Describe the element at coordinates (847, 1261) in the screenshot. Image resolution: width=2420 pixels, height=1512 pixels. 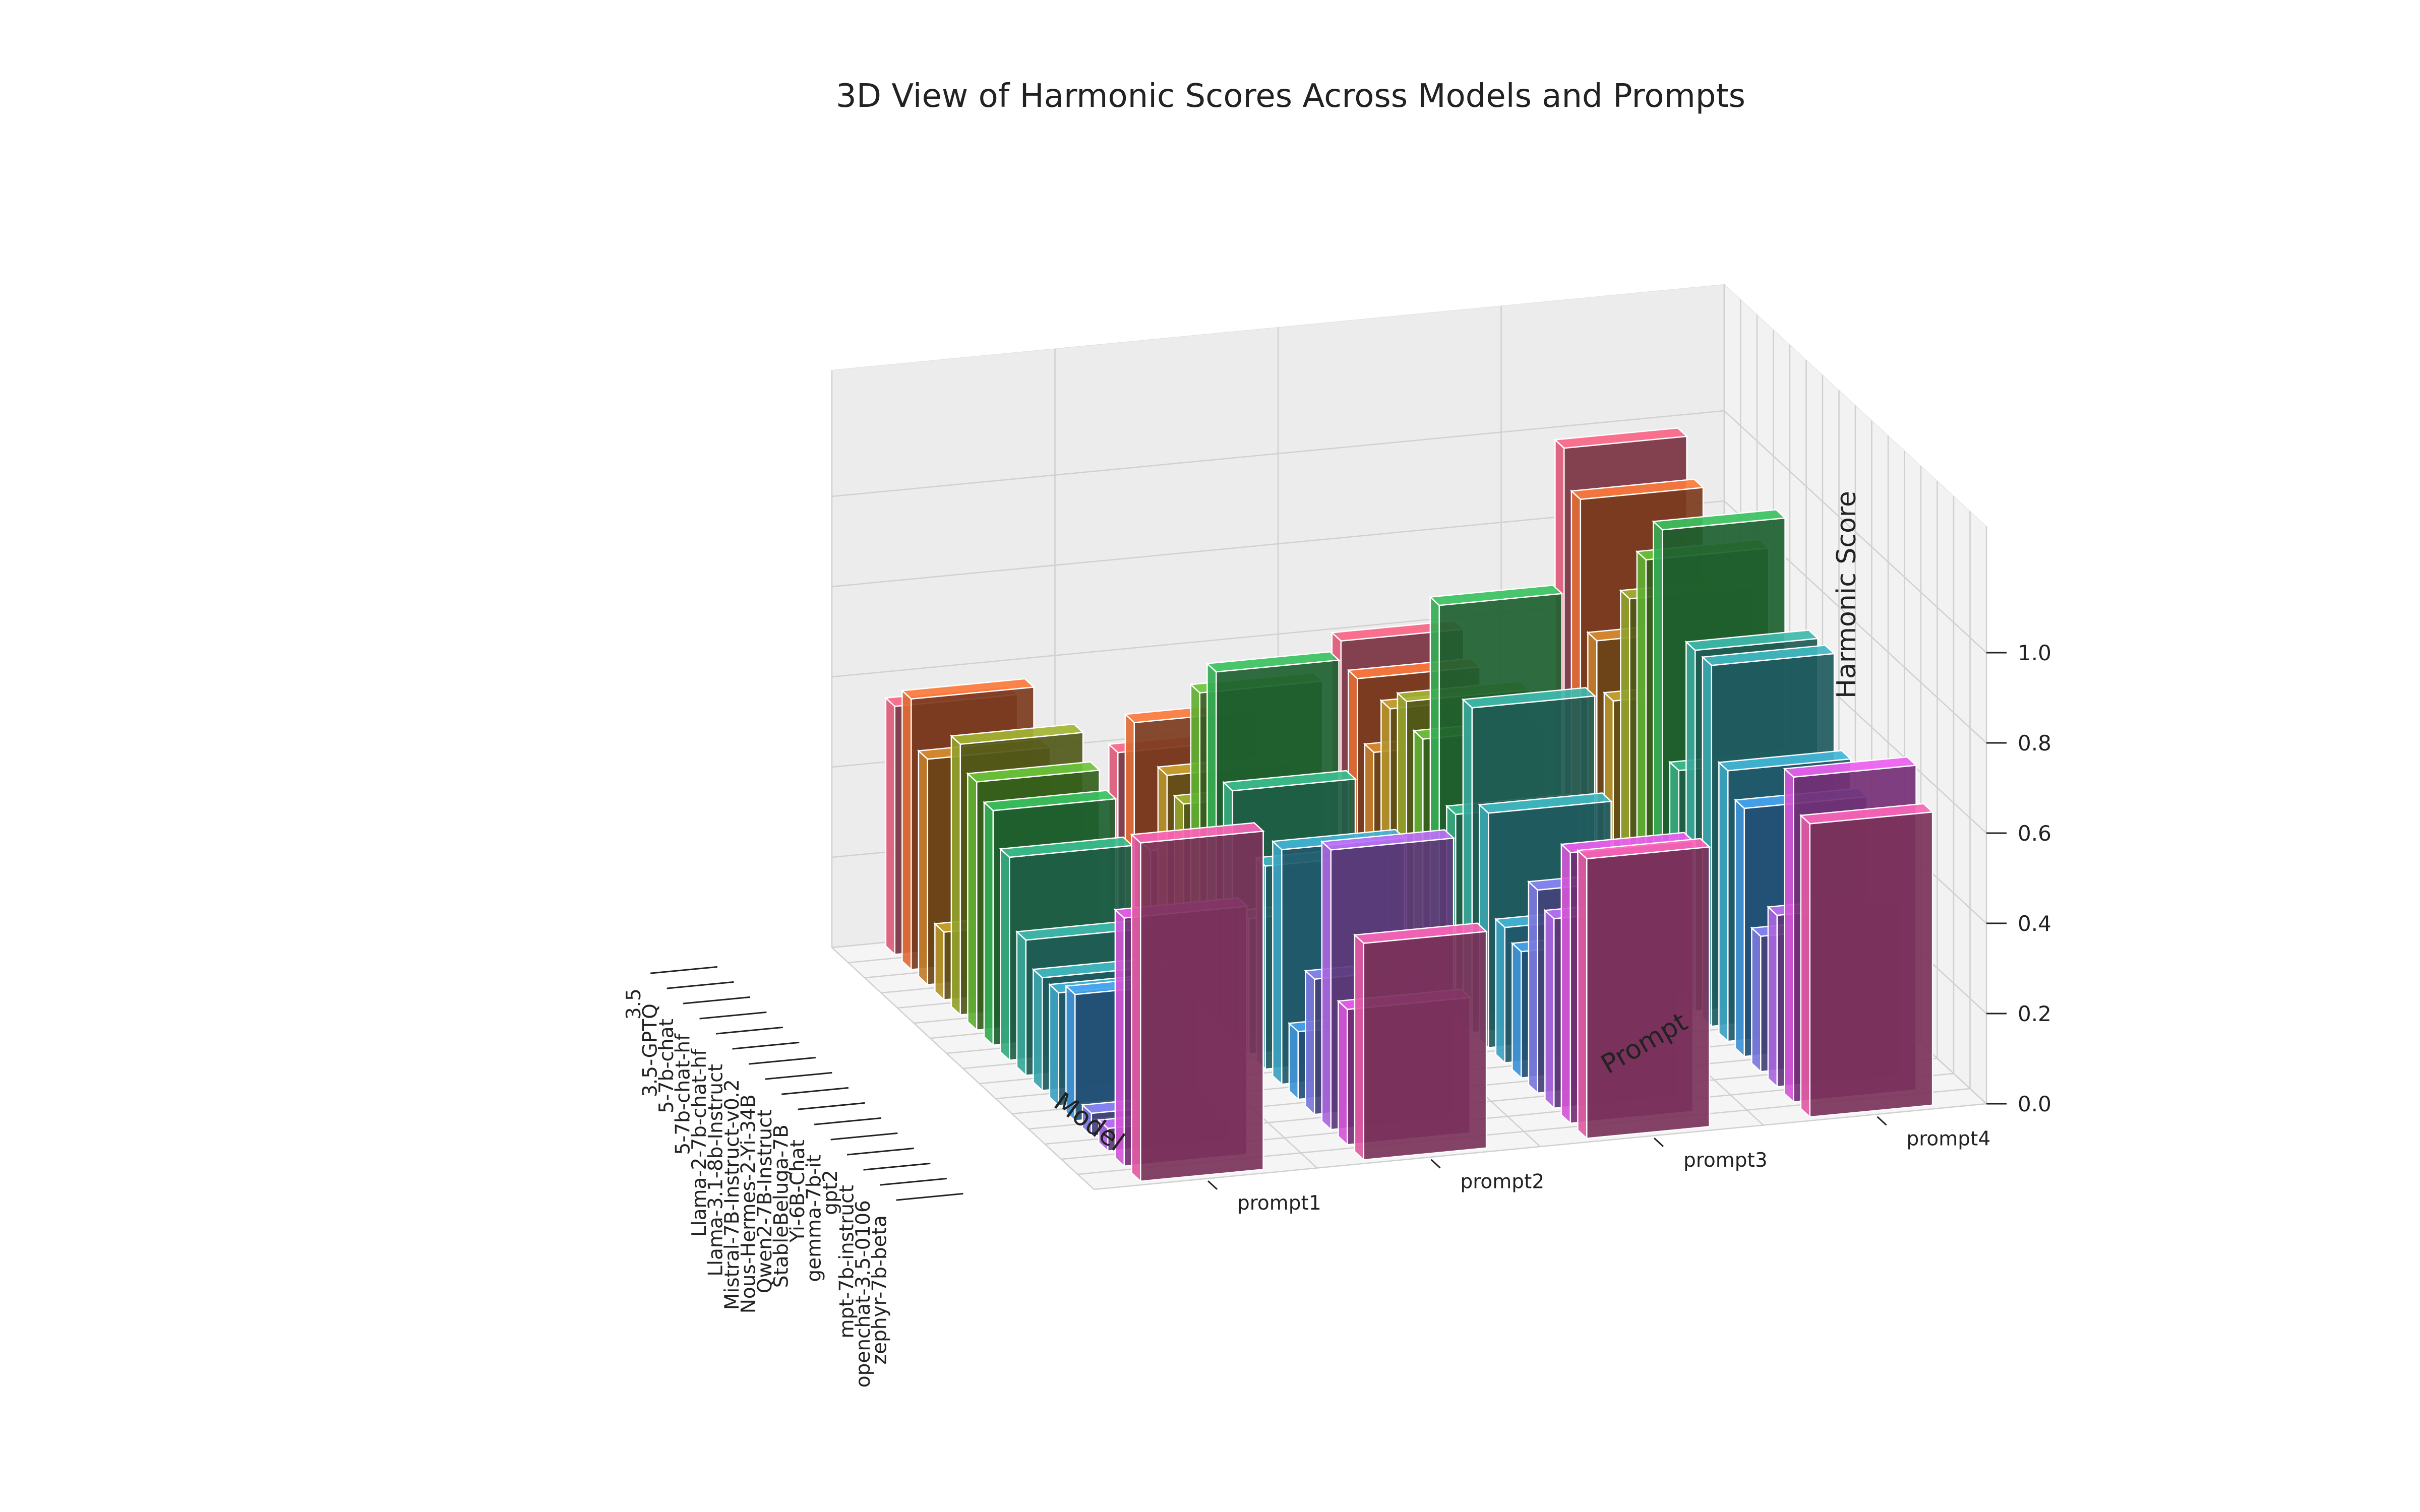
I see `x-tick-label: mpt-7b-instruct` at that location.